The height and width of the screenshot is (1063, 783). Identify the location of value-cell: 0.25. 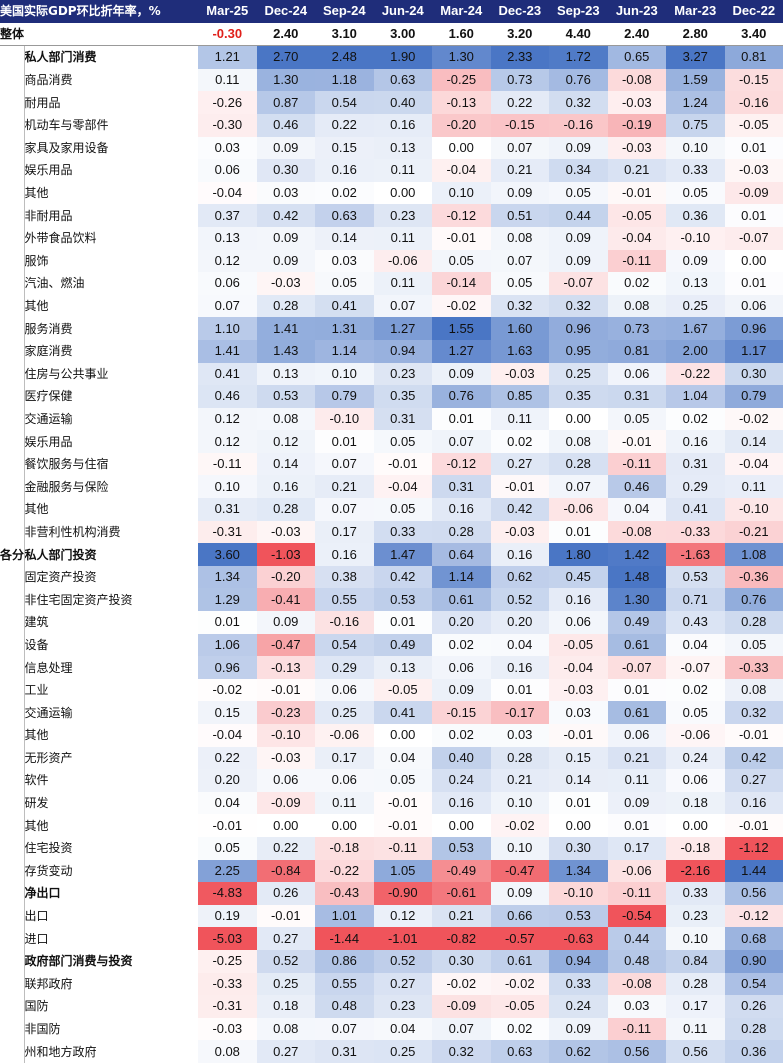
(286, 984).